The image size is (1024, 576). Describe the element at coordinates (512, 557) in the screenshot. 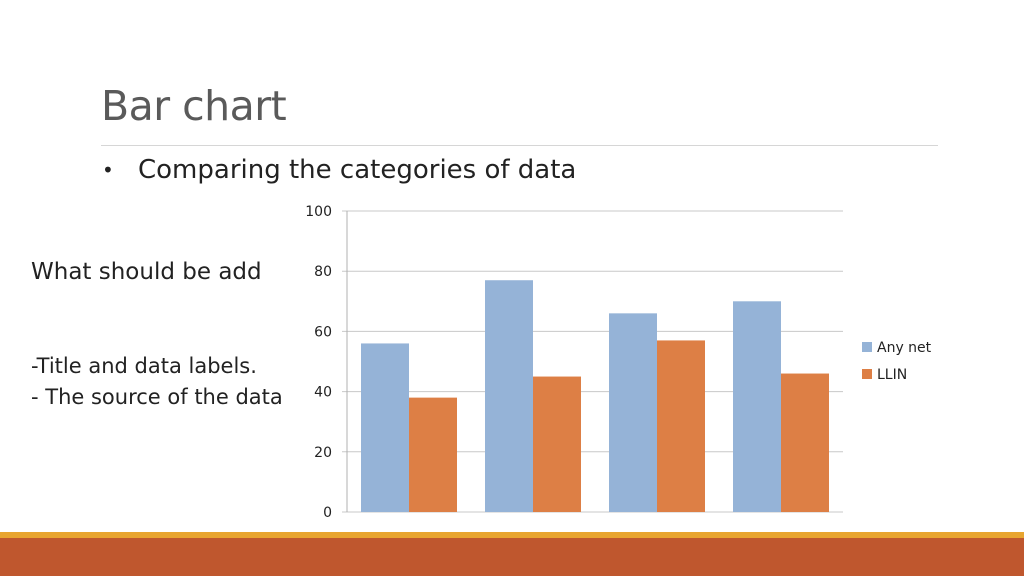

I see `footer-band` at that location.